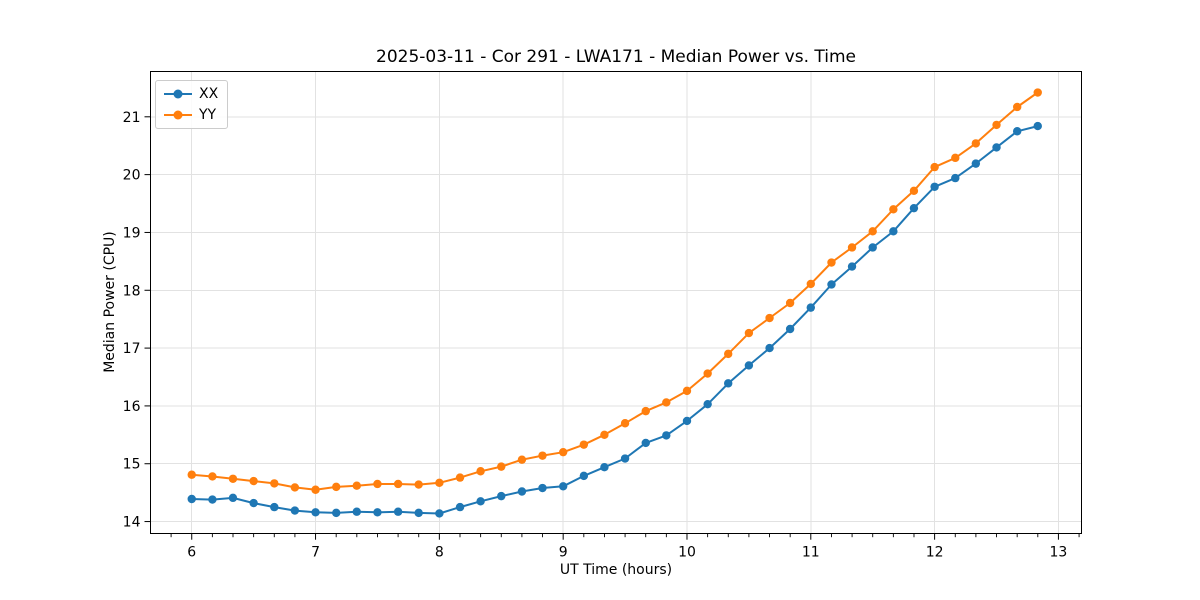 This screenshot has width=1200, height=600. I want to click on y-tick-label: 19, so click(132, 233).